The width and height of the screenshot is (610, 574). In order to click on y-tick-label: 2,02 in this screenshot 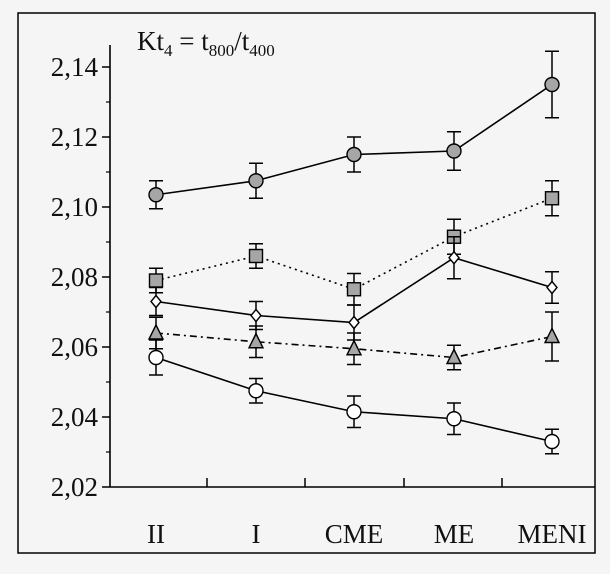, I will do `click(74, 487)`.